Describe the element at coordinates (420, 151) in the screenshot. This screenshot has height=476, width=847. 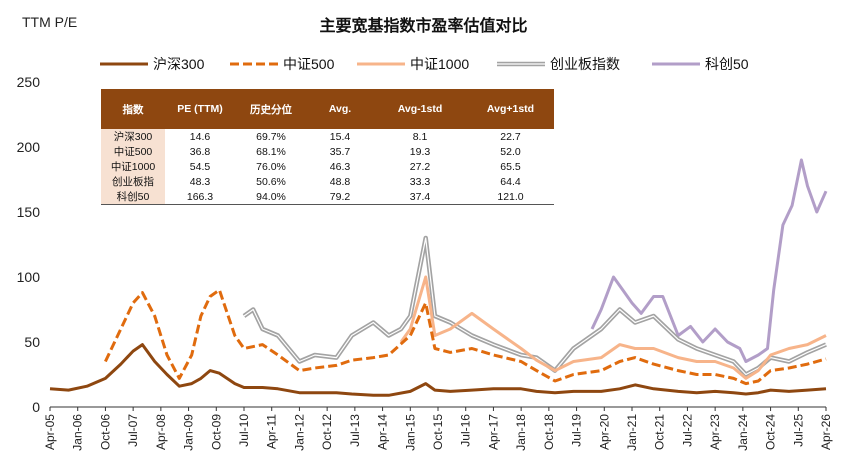
I see `cell-avg-minus: 19.3` at that location.